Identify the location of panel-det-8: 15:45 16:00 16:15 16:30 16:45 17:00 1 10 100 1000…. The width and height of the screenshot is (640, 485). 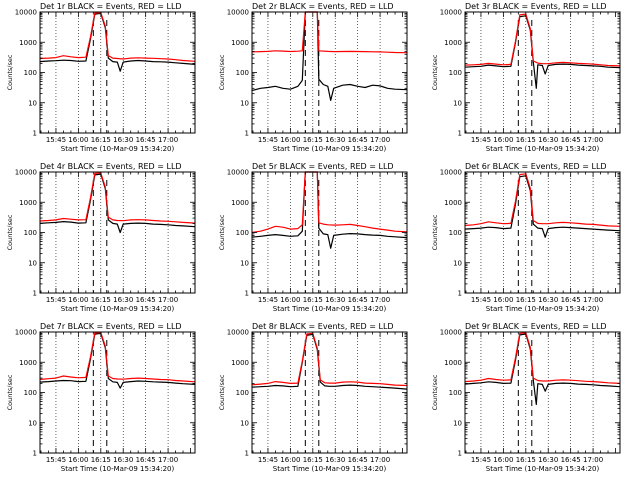
(313, 397).